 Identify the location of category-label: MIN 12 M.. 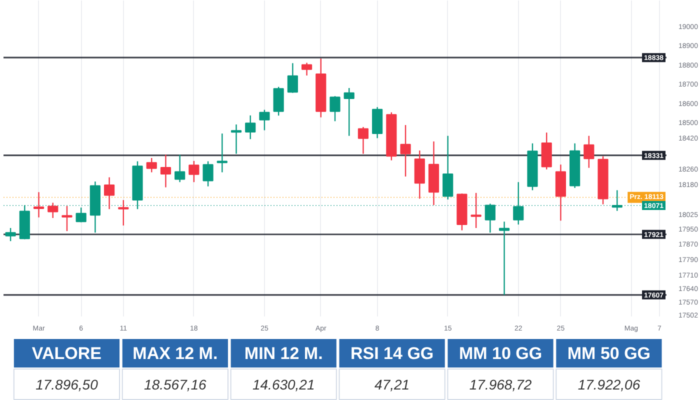
(283, 353).